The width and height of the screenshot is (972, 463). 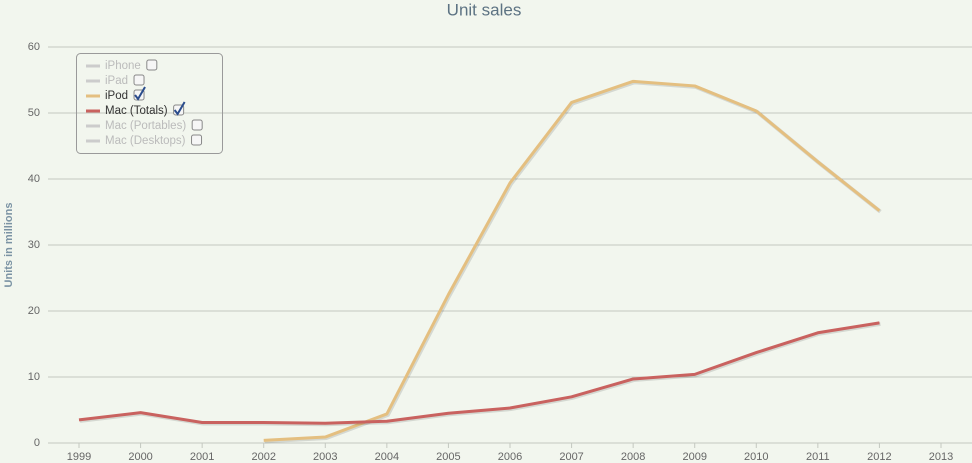 I want to click on y-tick-label: 50, so click(x=34, y=113).